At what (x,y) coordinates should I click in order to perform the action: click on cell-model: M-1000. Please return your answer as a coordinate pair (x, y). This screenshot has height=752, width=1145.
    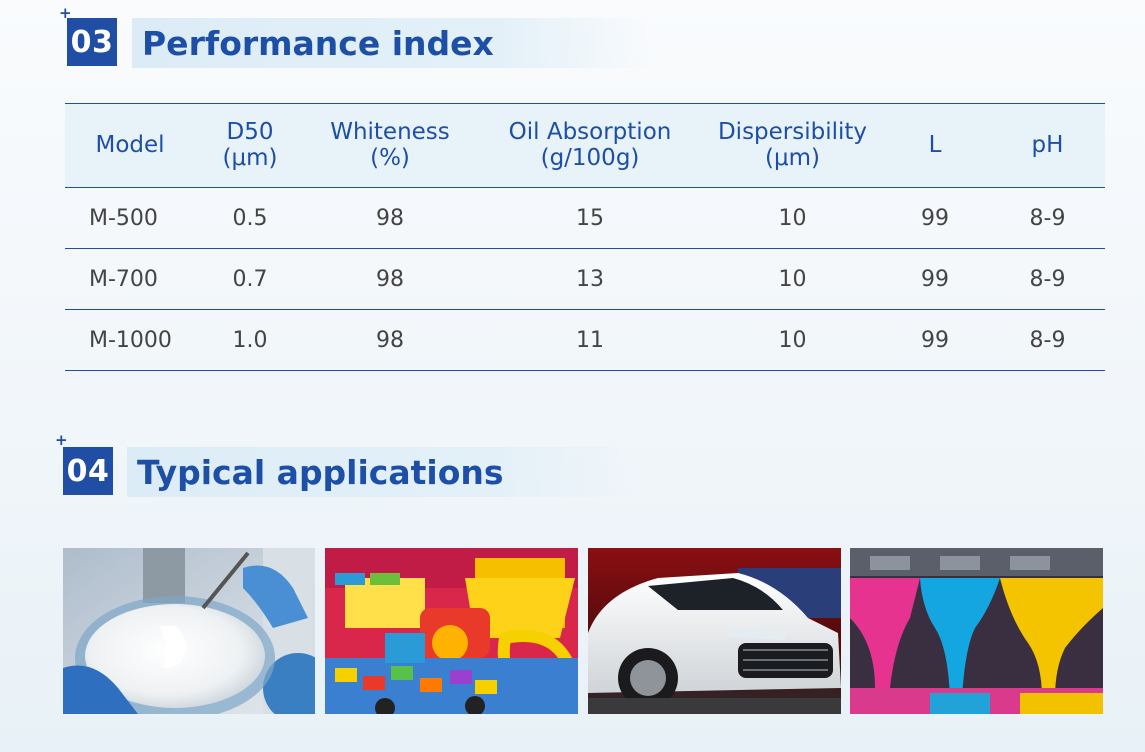
    Looking at the image, I should click on (130, 340).